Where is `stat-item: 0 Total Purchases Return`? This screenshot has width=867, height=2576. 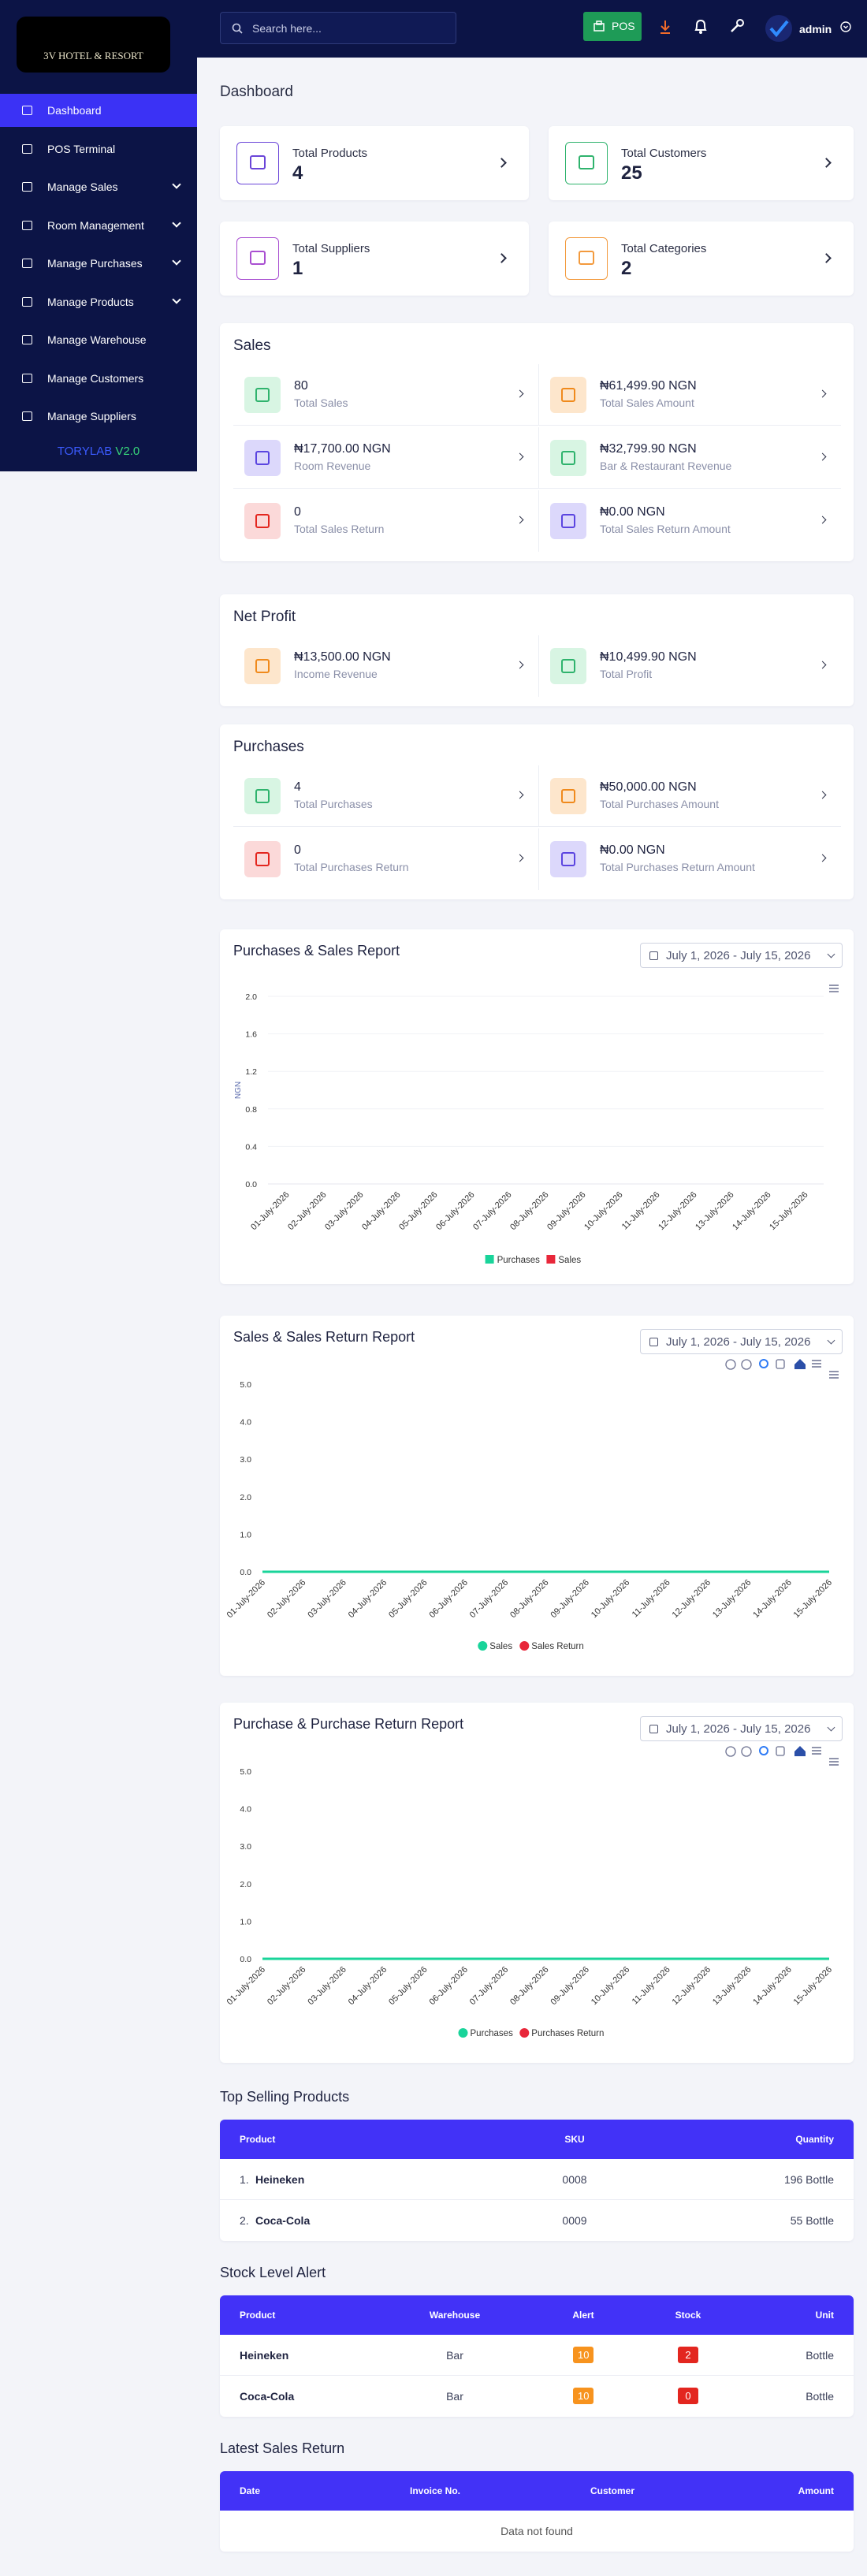 stat-item: 0 Total Purchases Return is located at coordinates (385, 859).